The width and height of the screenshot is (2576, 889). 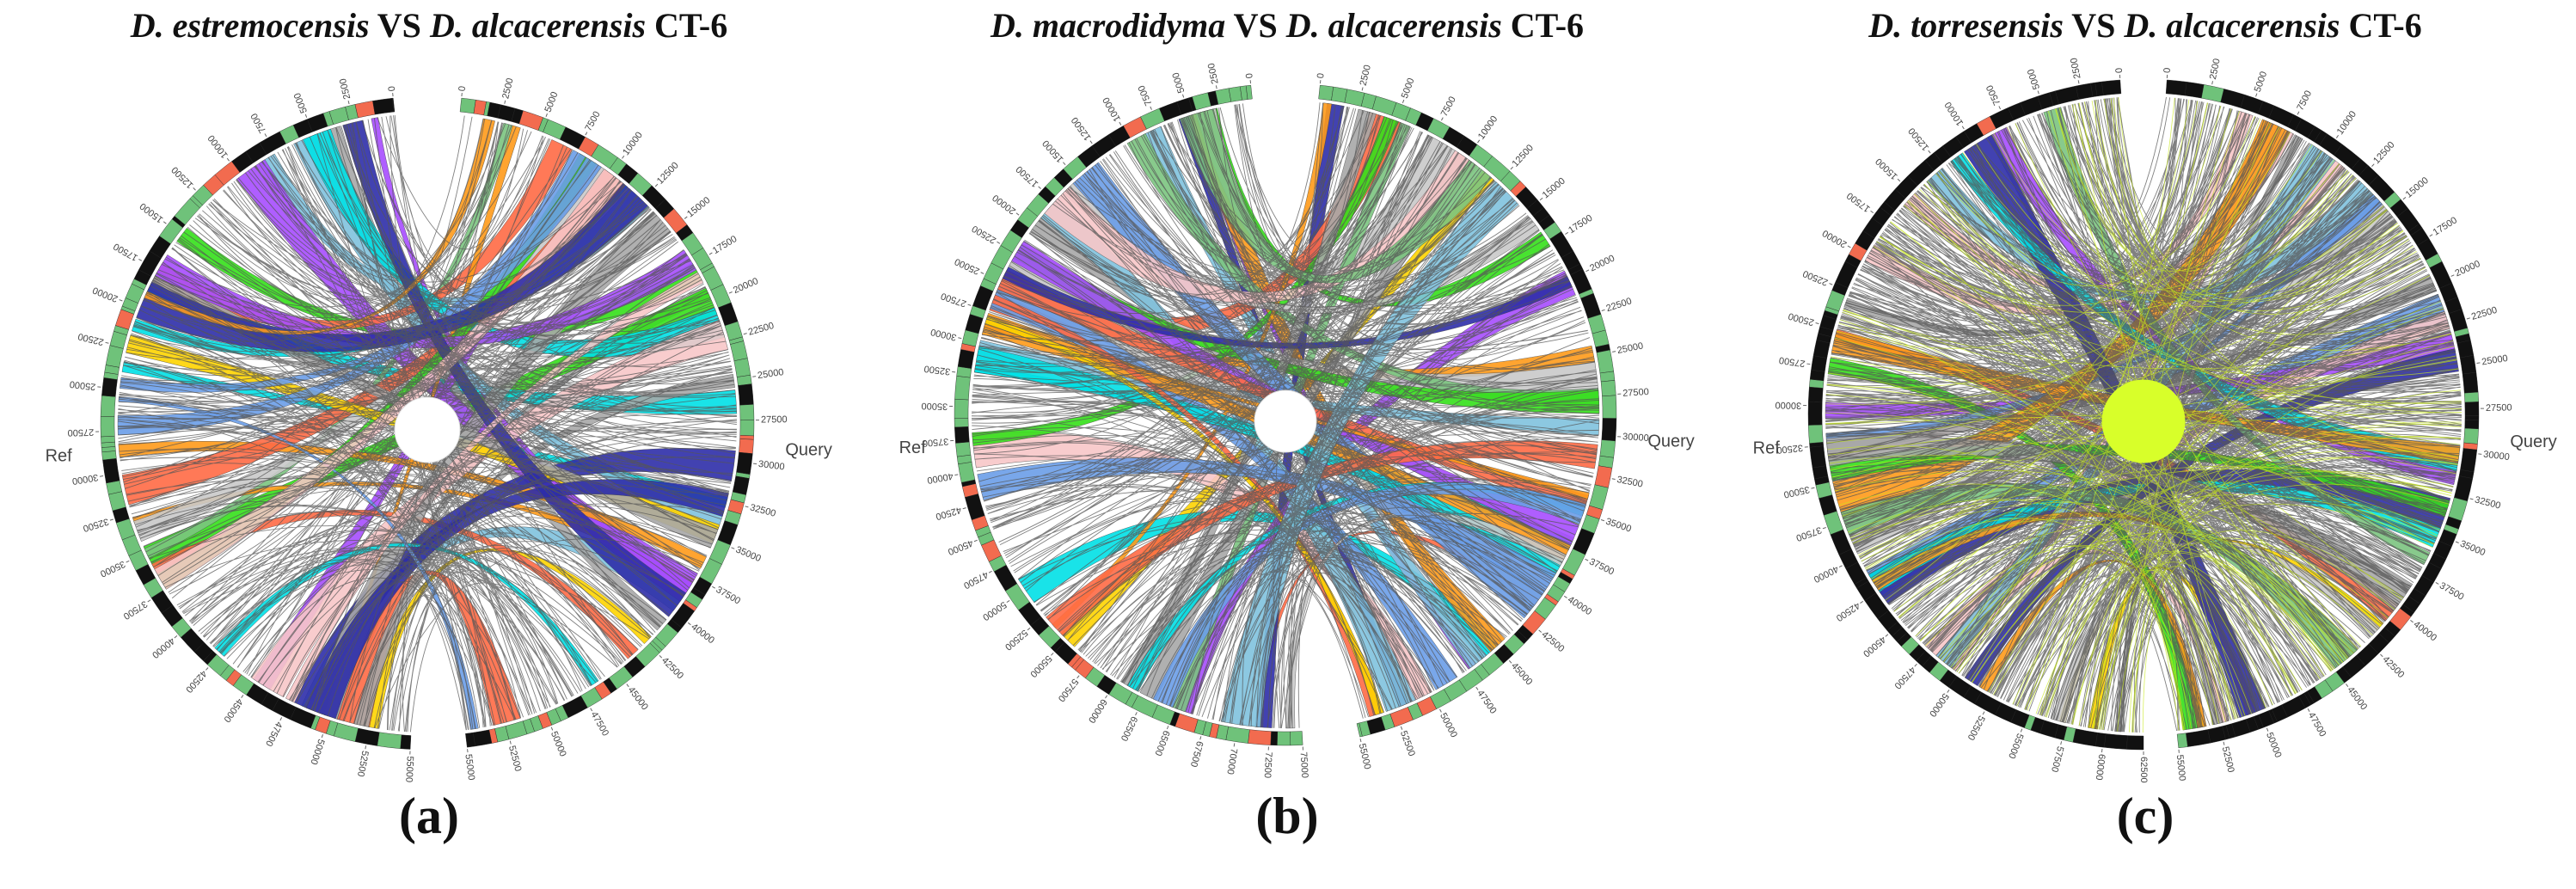 I want to click on panel-b-vs: VS, so click(x=1255, y=25).